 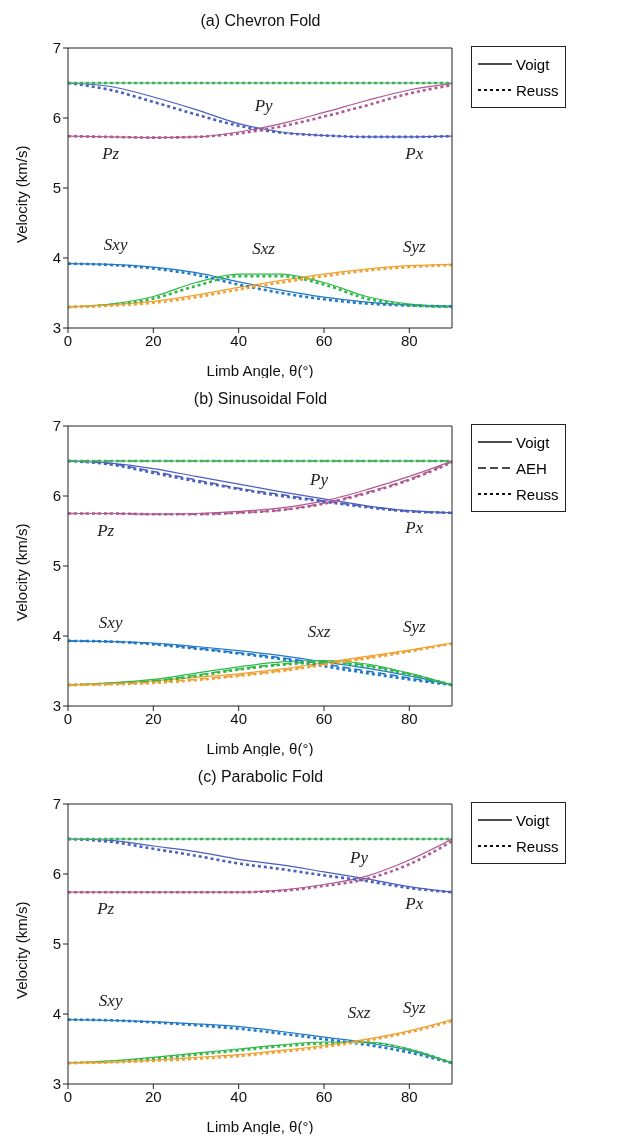 What do you see at coordinates (260, 777) in the screenshot?
I see `chart-title: (c) Parabolic Fold` at bounding box center [260, 777].